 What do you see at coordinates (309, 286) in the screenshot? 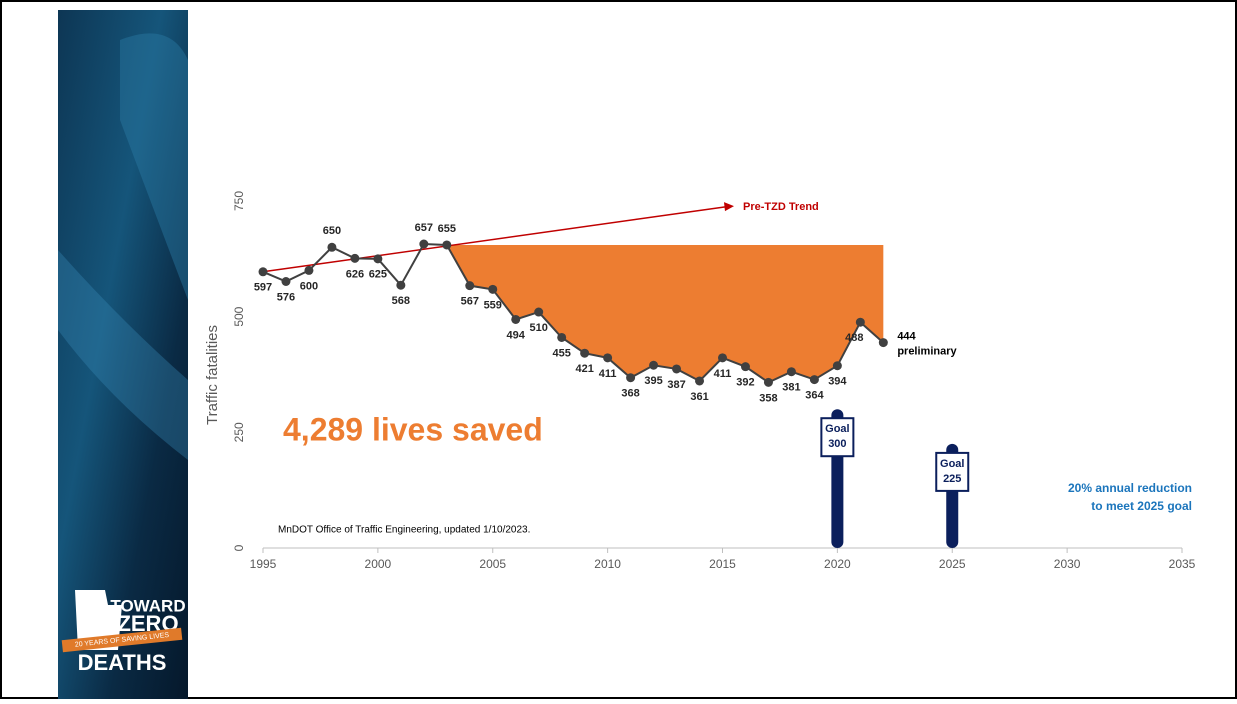
I see `data-label: 600` at bounding box center [309, 286].